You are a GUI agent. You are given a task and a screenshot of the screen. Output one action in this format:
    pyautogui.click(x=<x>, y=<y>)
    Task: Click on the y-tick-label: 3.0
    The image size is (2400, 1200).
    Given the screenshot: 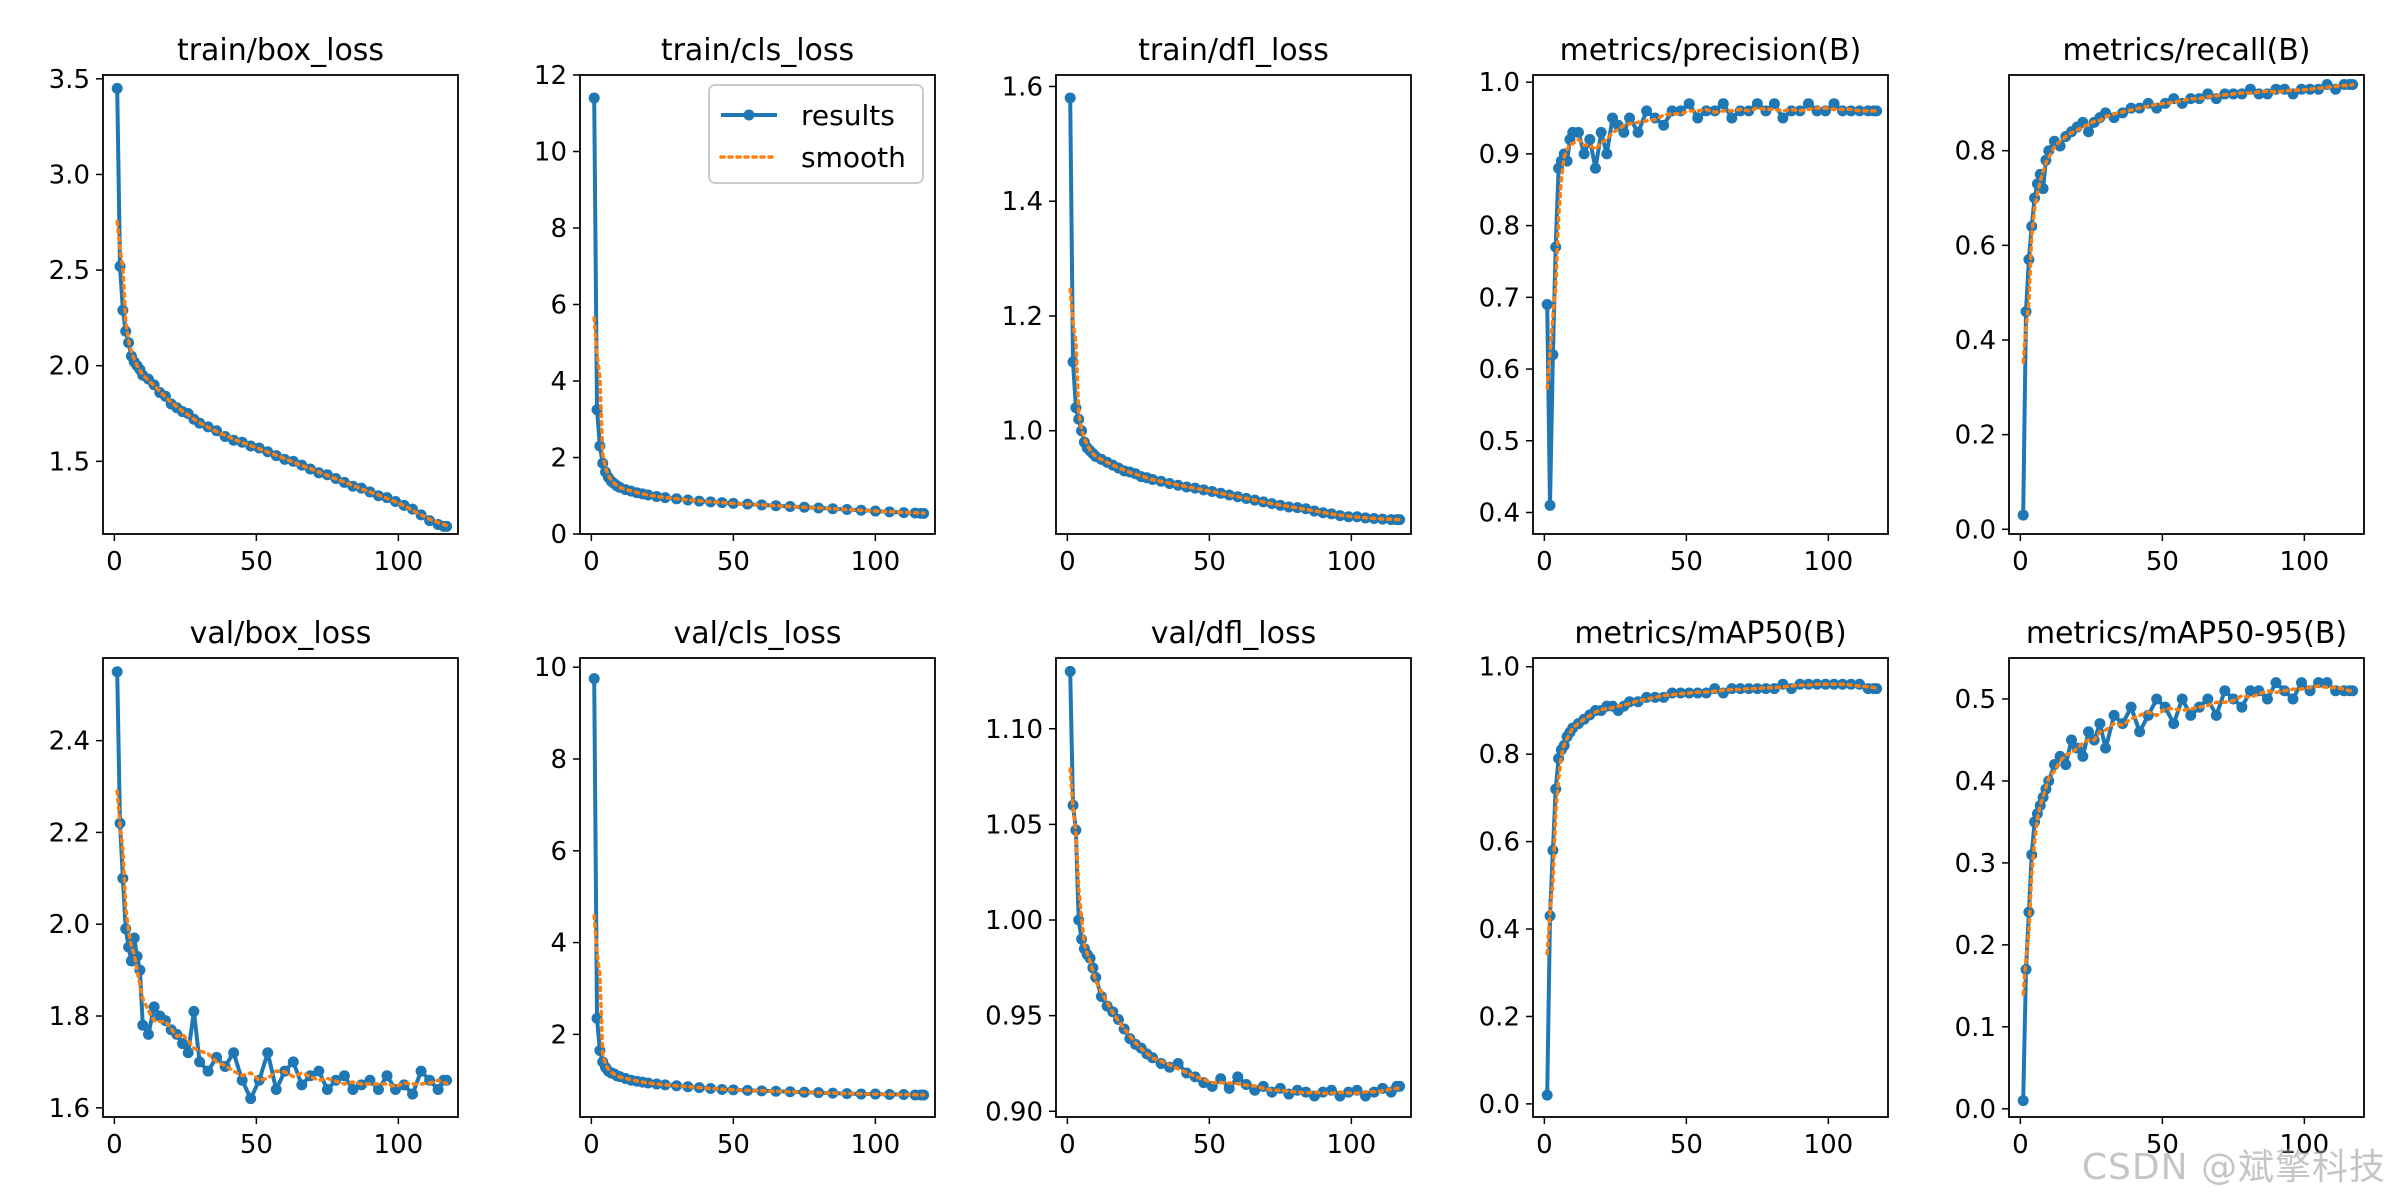 What is the action you would take?
    pyautogui.click(x=69, y=175)
    